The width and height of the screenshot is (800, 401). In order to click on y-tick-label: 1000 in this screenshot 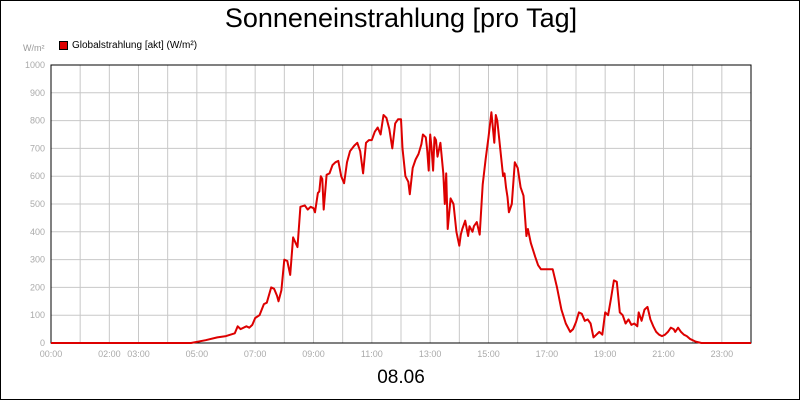, I will do `click(35, 65)`.